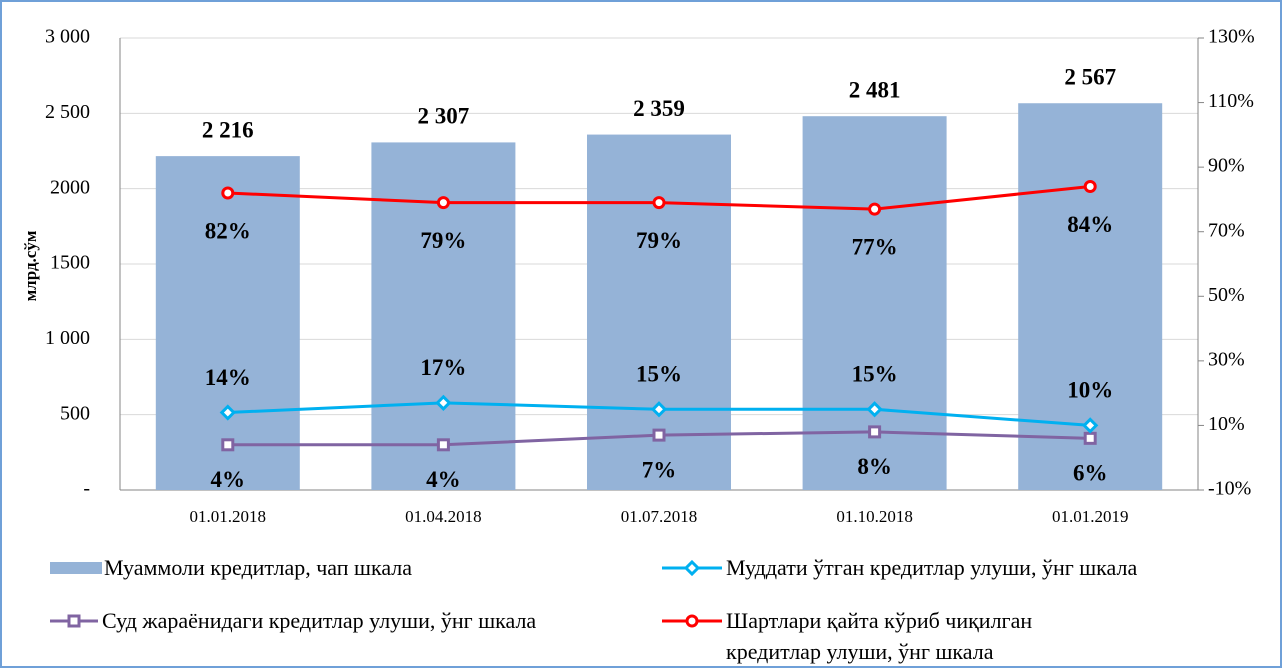 The height and width of the screenshot is (668, 1282). I want to click on data-label: 2 359, so click(659, 108).